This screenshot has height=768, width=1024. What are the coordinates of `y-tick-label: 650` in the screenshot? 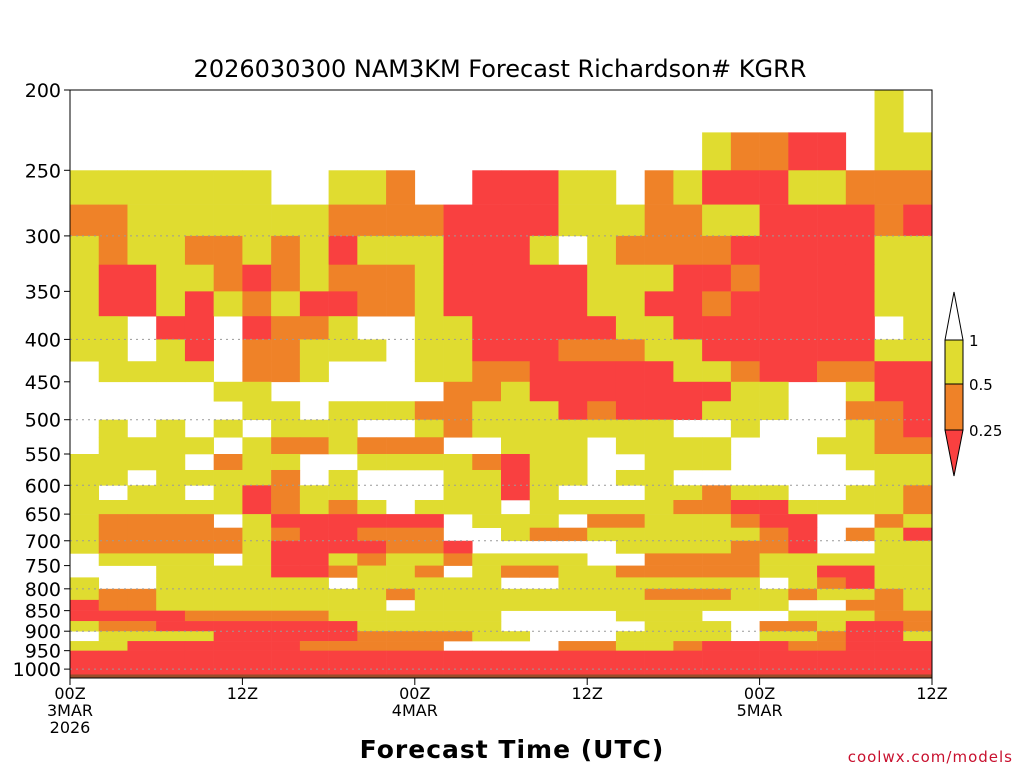 It's located at (43, 515).